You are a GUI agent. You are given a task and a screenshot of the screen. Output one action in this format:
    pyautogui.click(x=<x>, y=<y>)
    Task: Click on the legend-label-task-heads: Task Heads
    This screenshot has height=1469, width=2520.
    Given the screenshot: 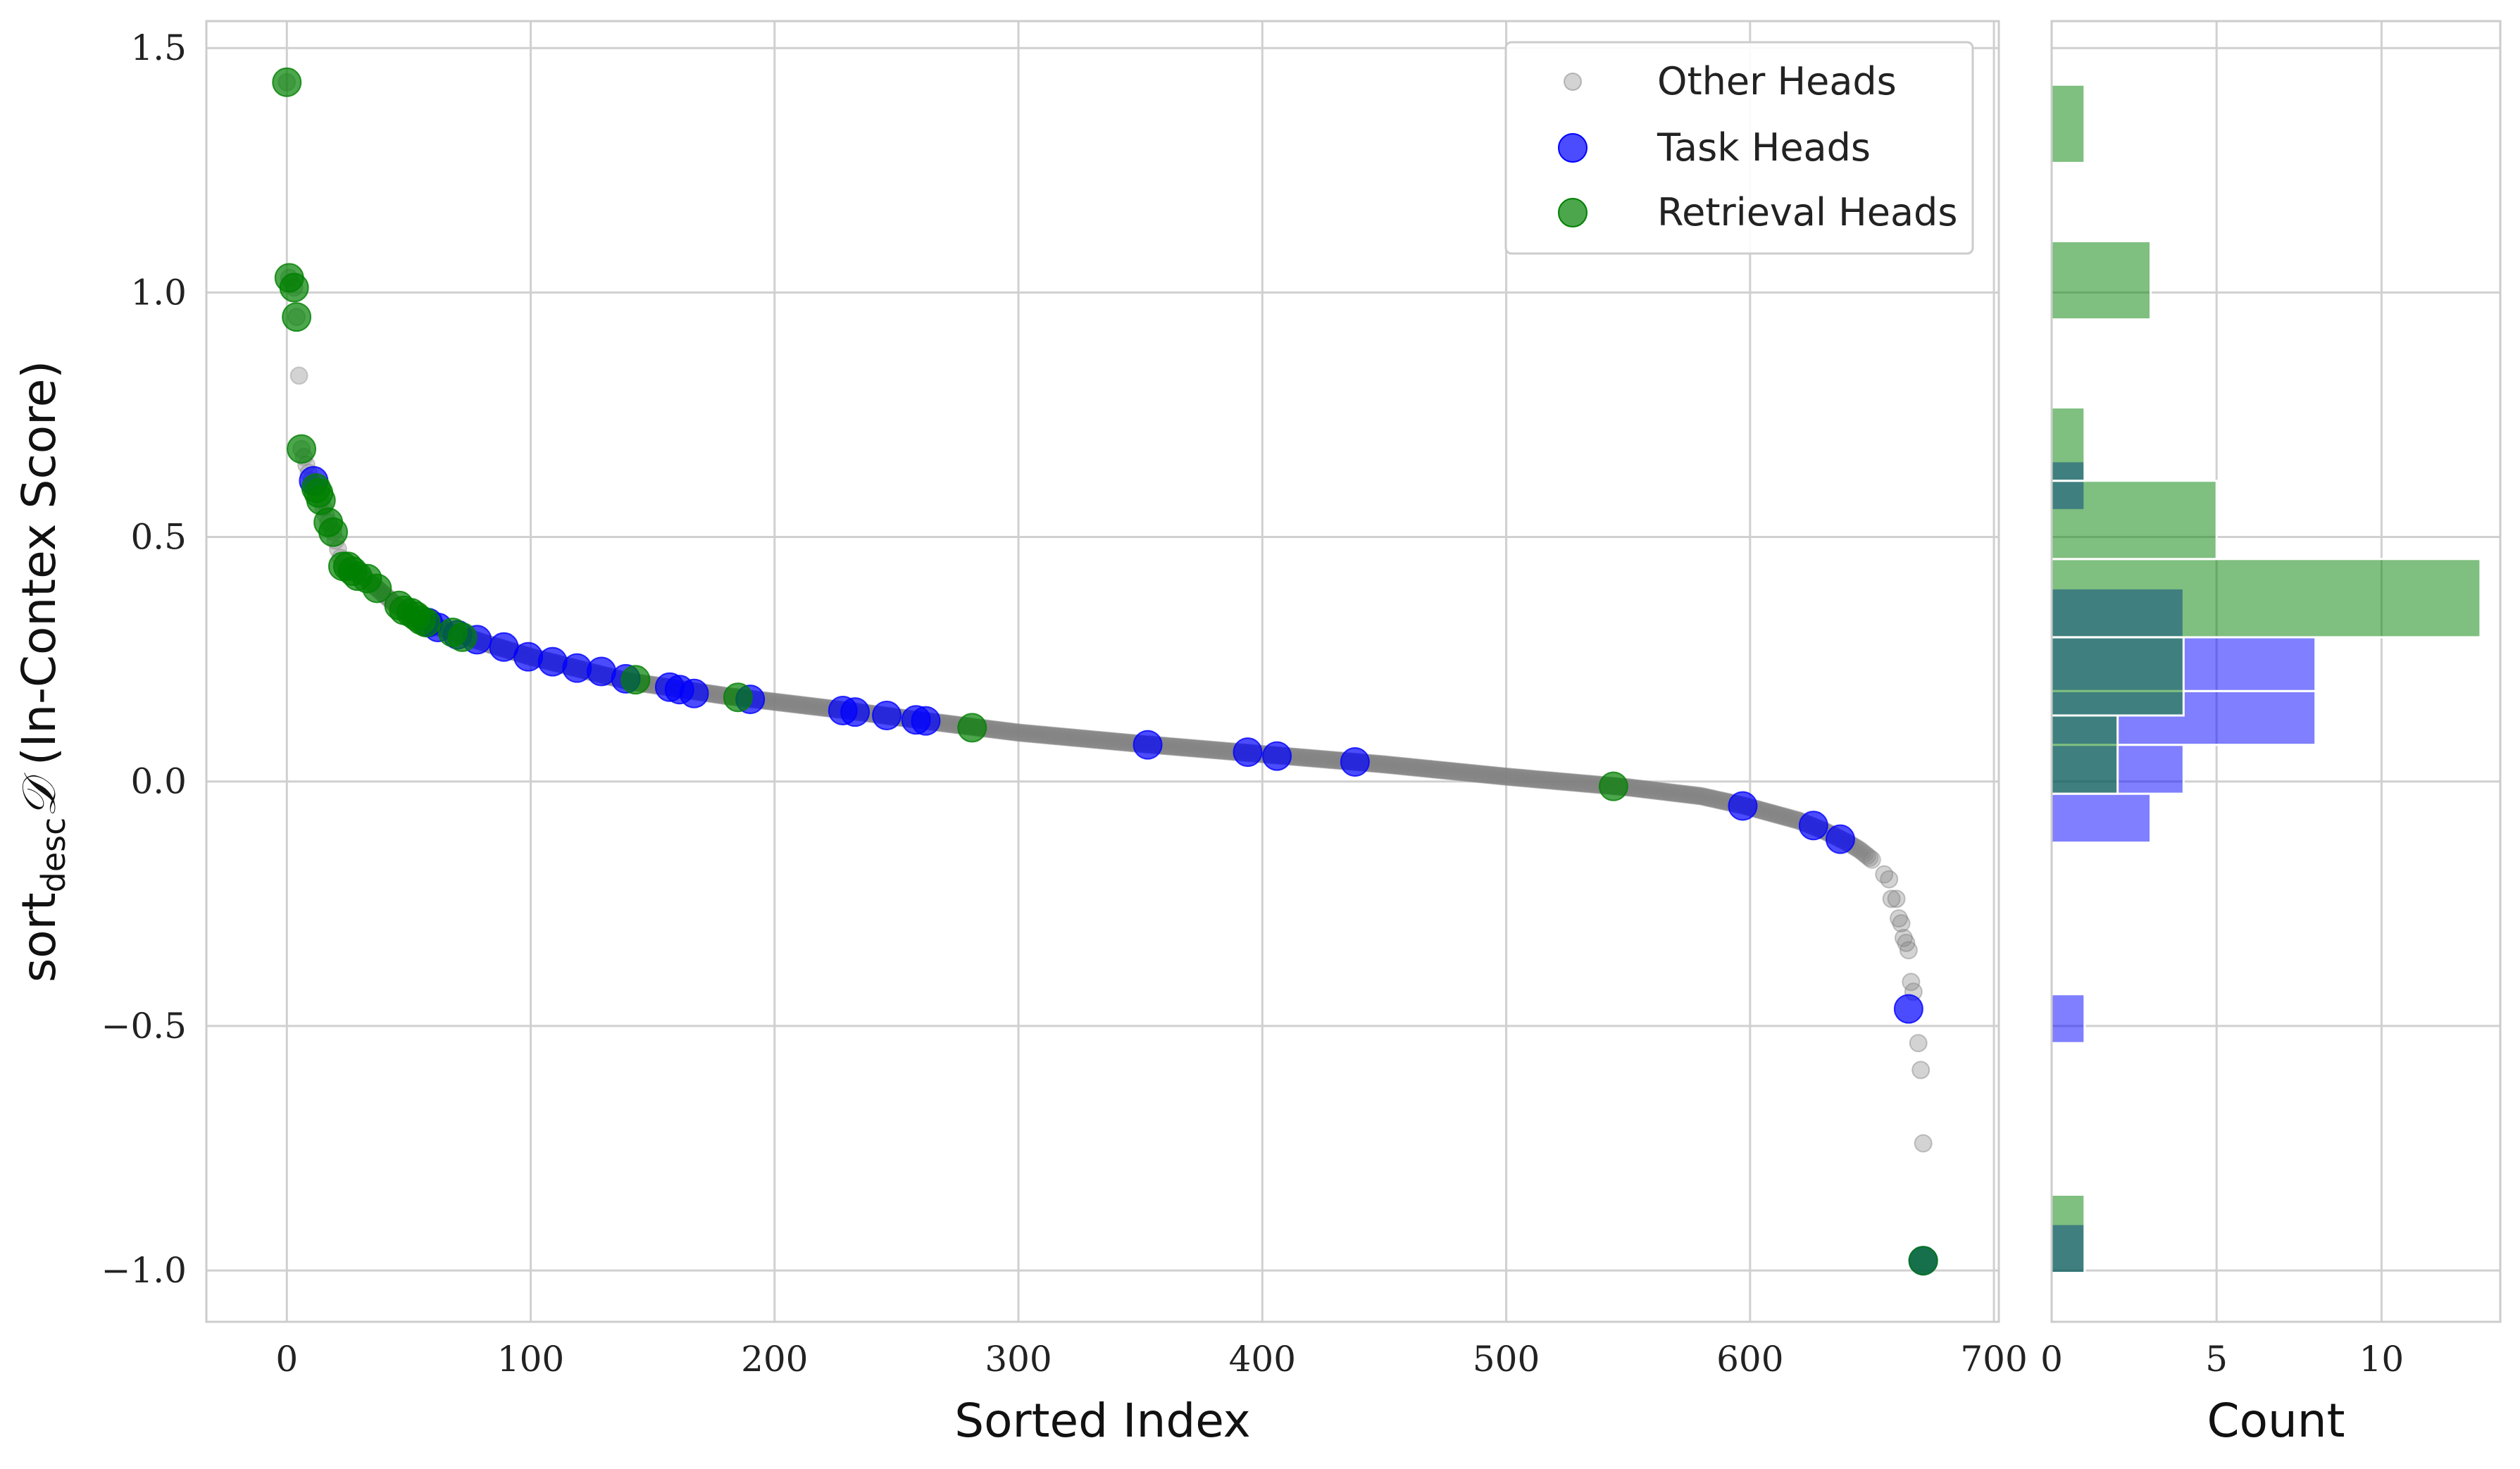 What is the action you would take?
    pyautogui.click(x=1764, y=147)
    